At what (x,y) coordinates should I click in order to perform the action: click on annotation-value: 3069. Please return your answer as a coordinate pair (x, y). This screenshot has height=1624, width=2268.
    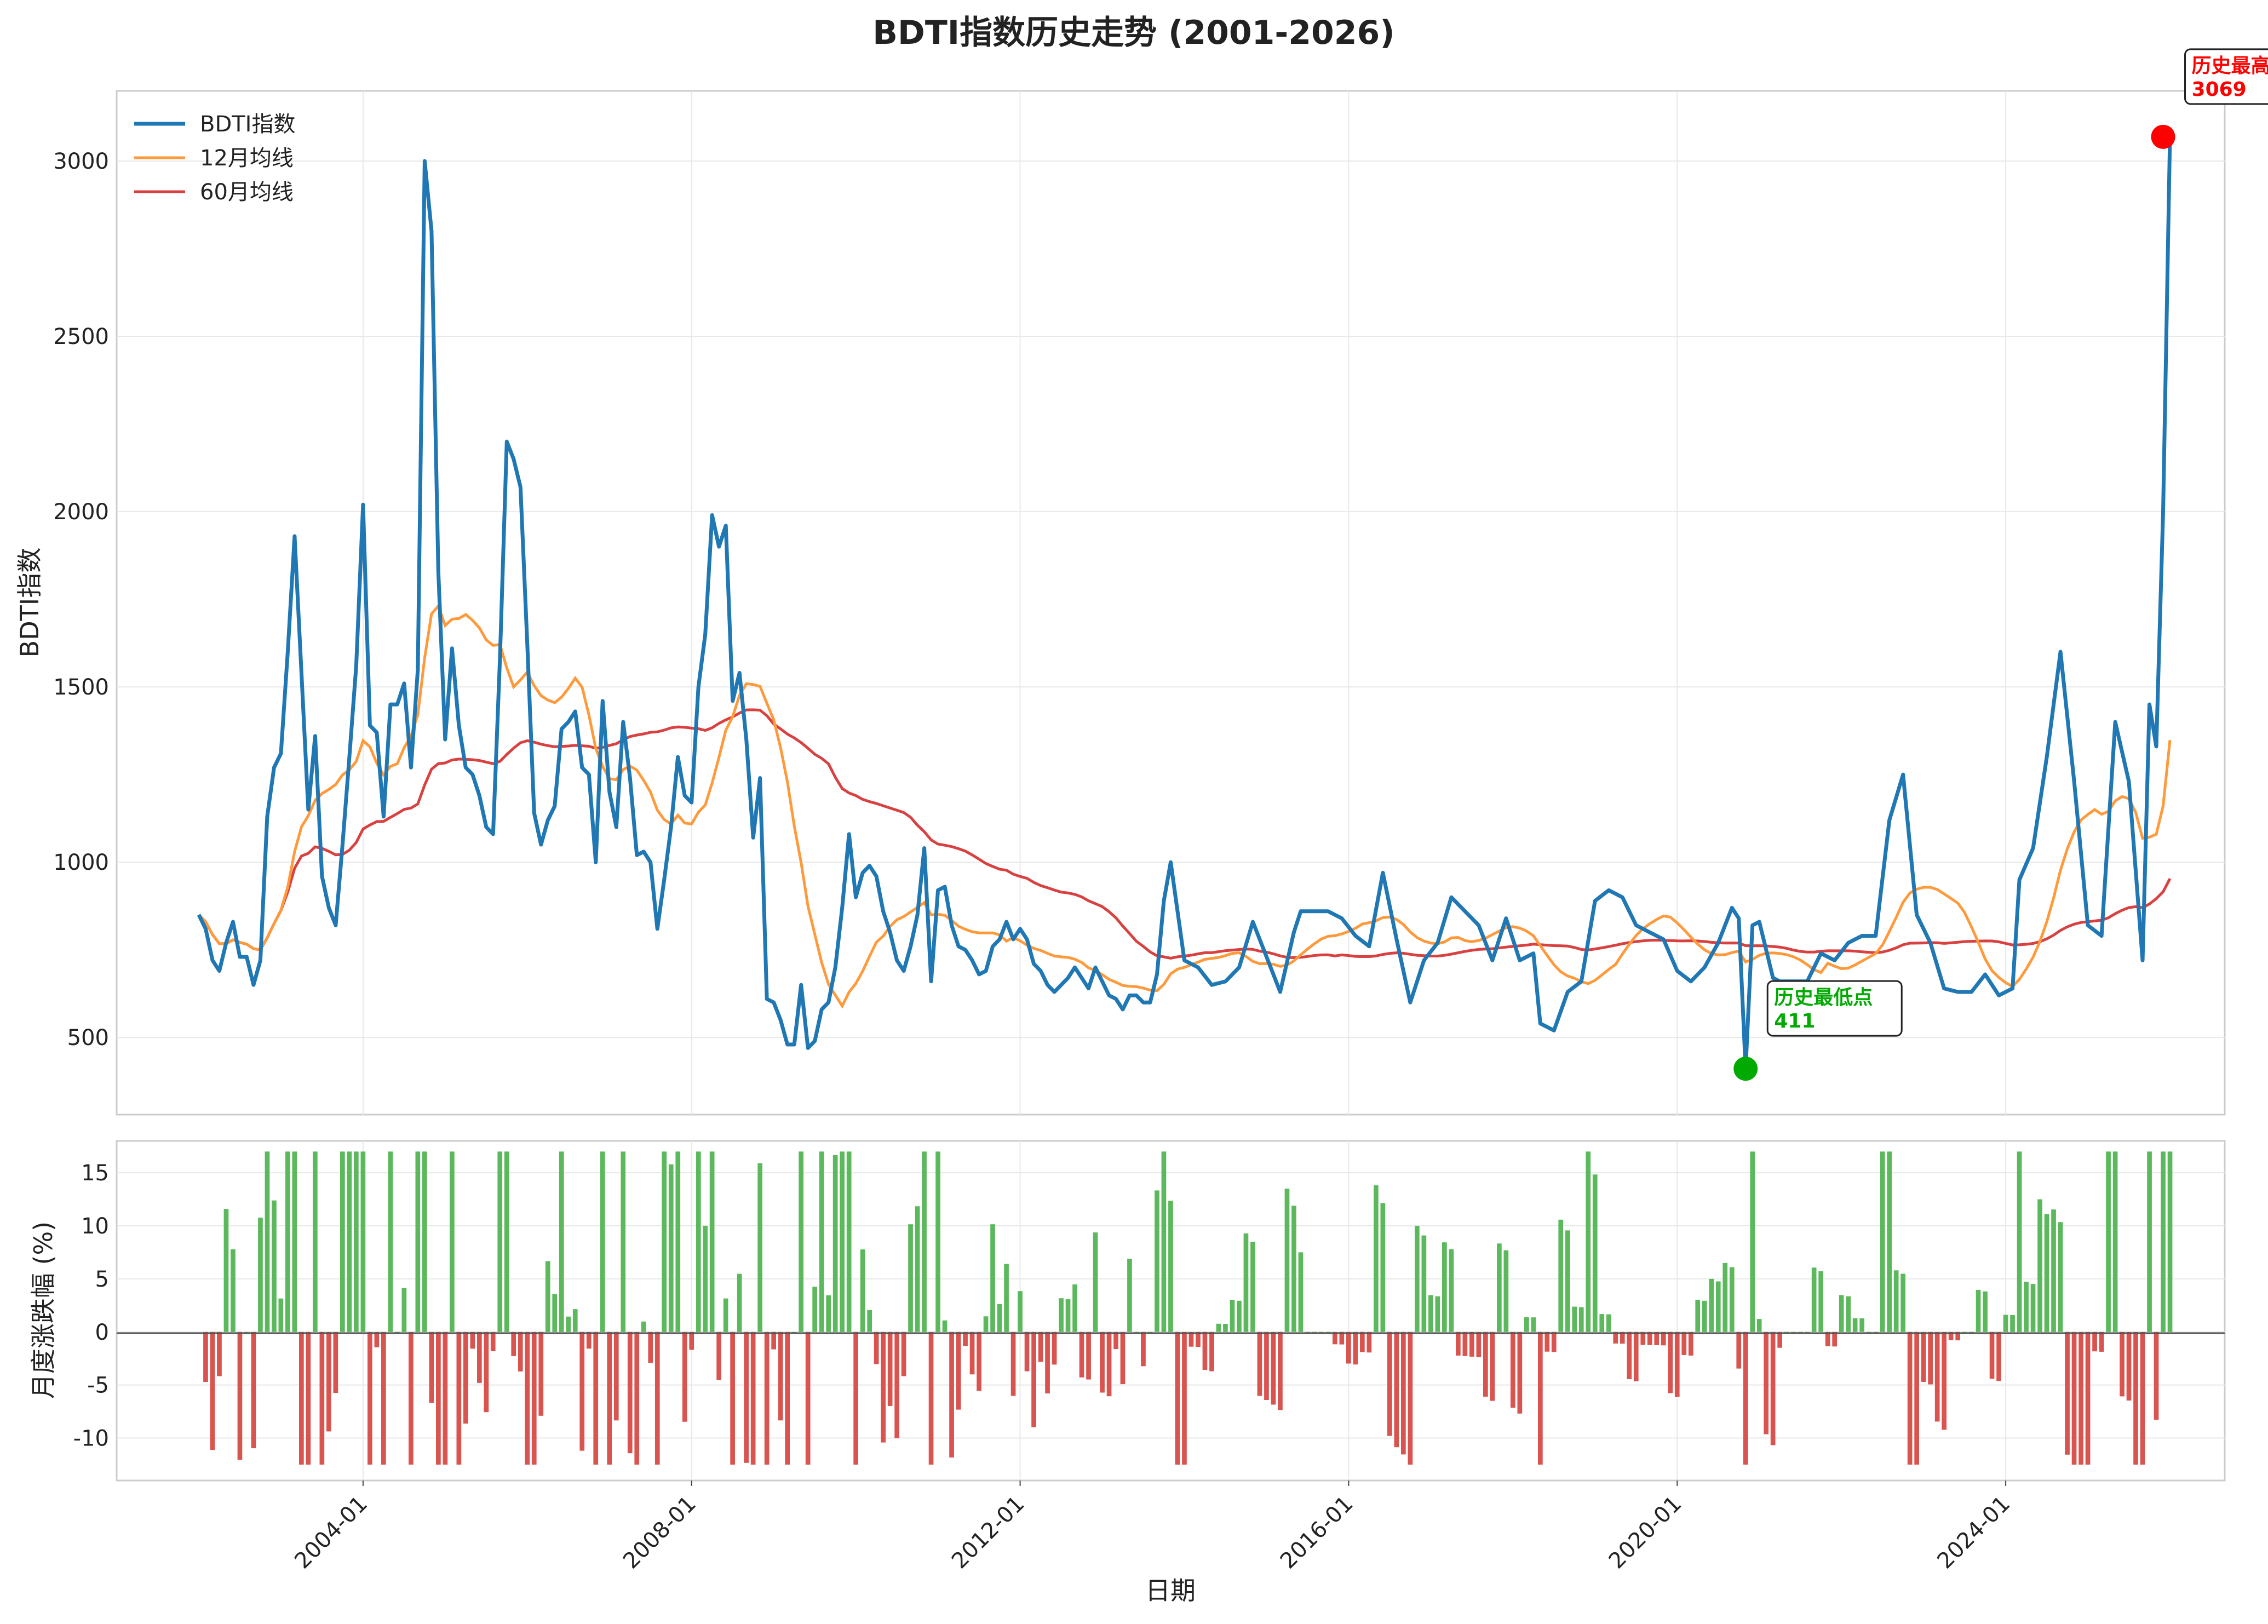
    Looking at the image, I should click on (2220, 90).